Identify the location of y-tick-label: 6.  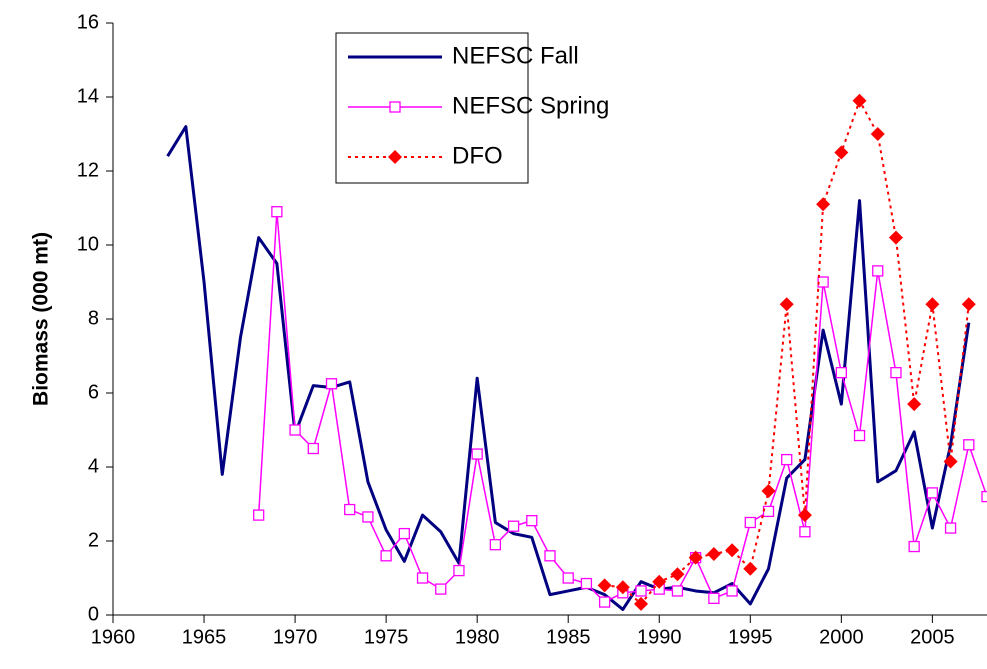
(93, 392).